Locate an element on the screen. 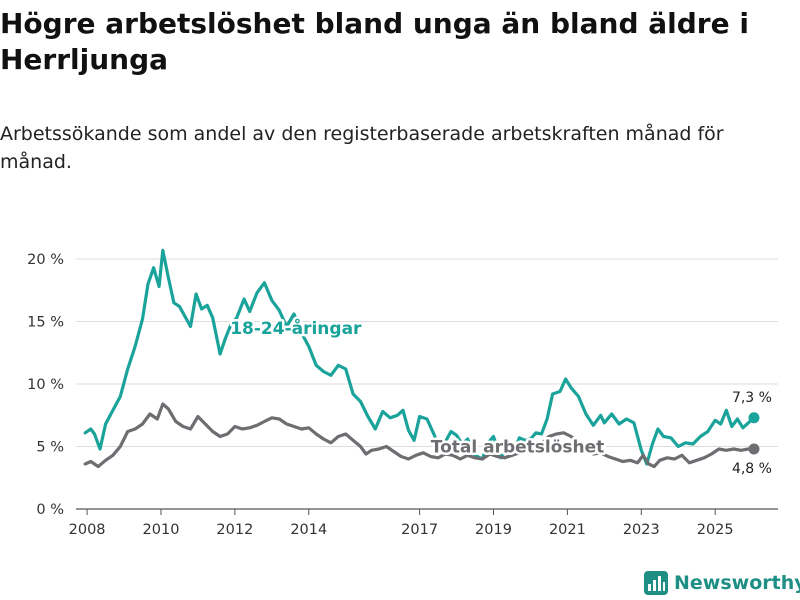 This screenshot has width=800, height=600. series-annotation-halo: Total arbetslöshet is located at coordinates (518, 448).